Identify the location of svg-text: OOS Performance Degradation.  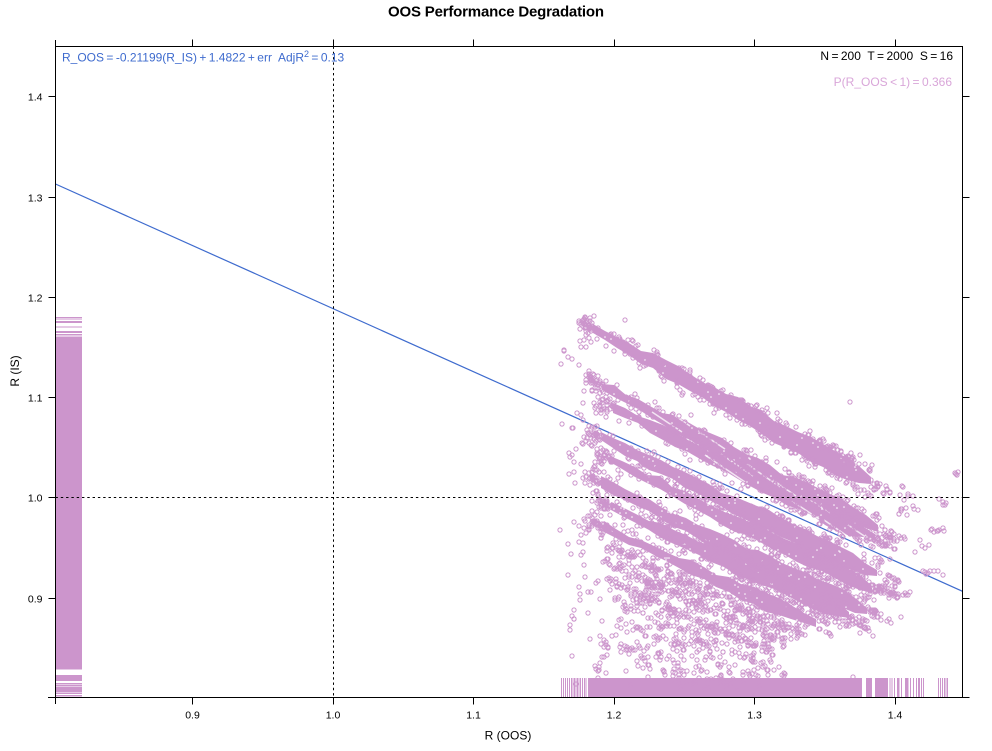
(496, 12).